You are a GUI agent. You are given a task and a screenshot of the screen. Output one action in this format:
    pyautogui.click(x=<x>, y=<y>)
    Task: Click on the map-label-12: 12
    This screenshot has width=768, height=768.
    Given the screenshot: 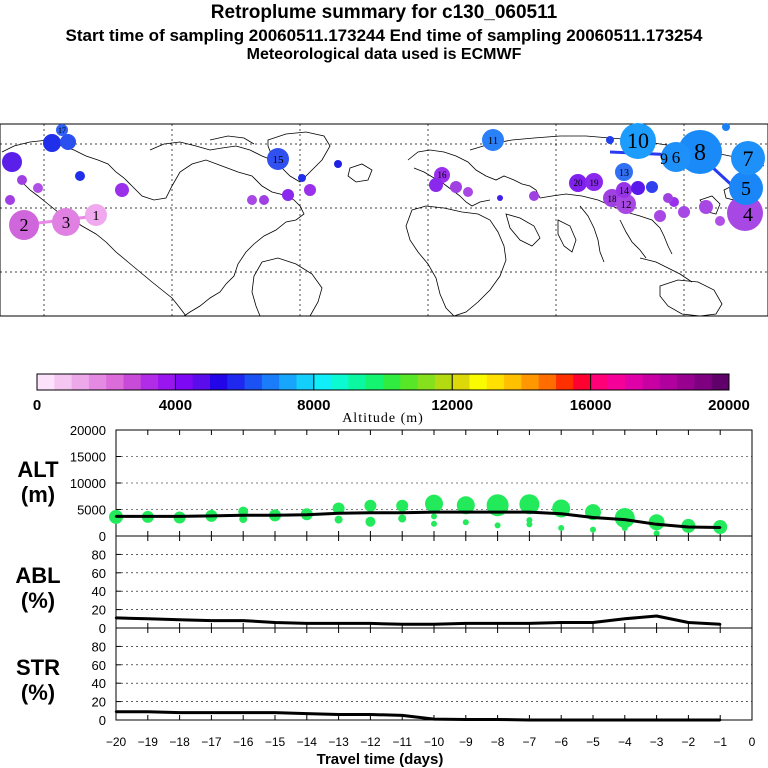 What is the action you would take?
    pyautogui.click(x=626, y=205)
    